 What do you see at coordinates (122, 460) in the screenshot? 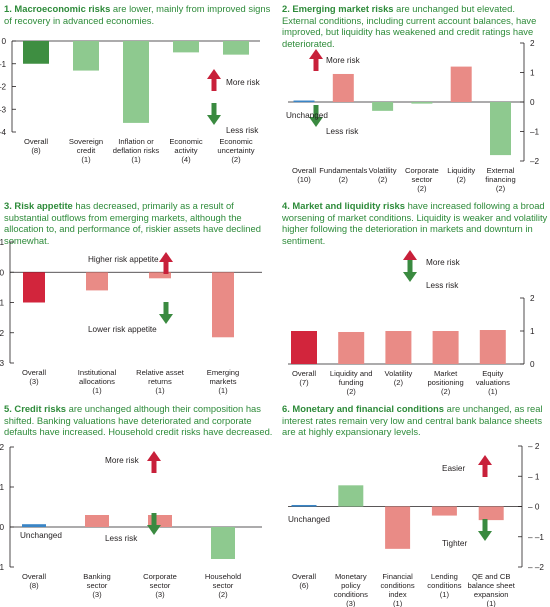
I see `annotation-label: More risk` at bounding box center [122, 460].